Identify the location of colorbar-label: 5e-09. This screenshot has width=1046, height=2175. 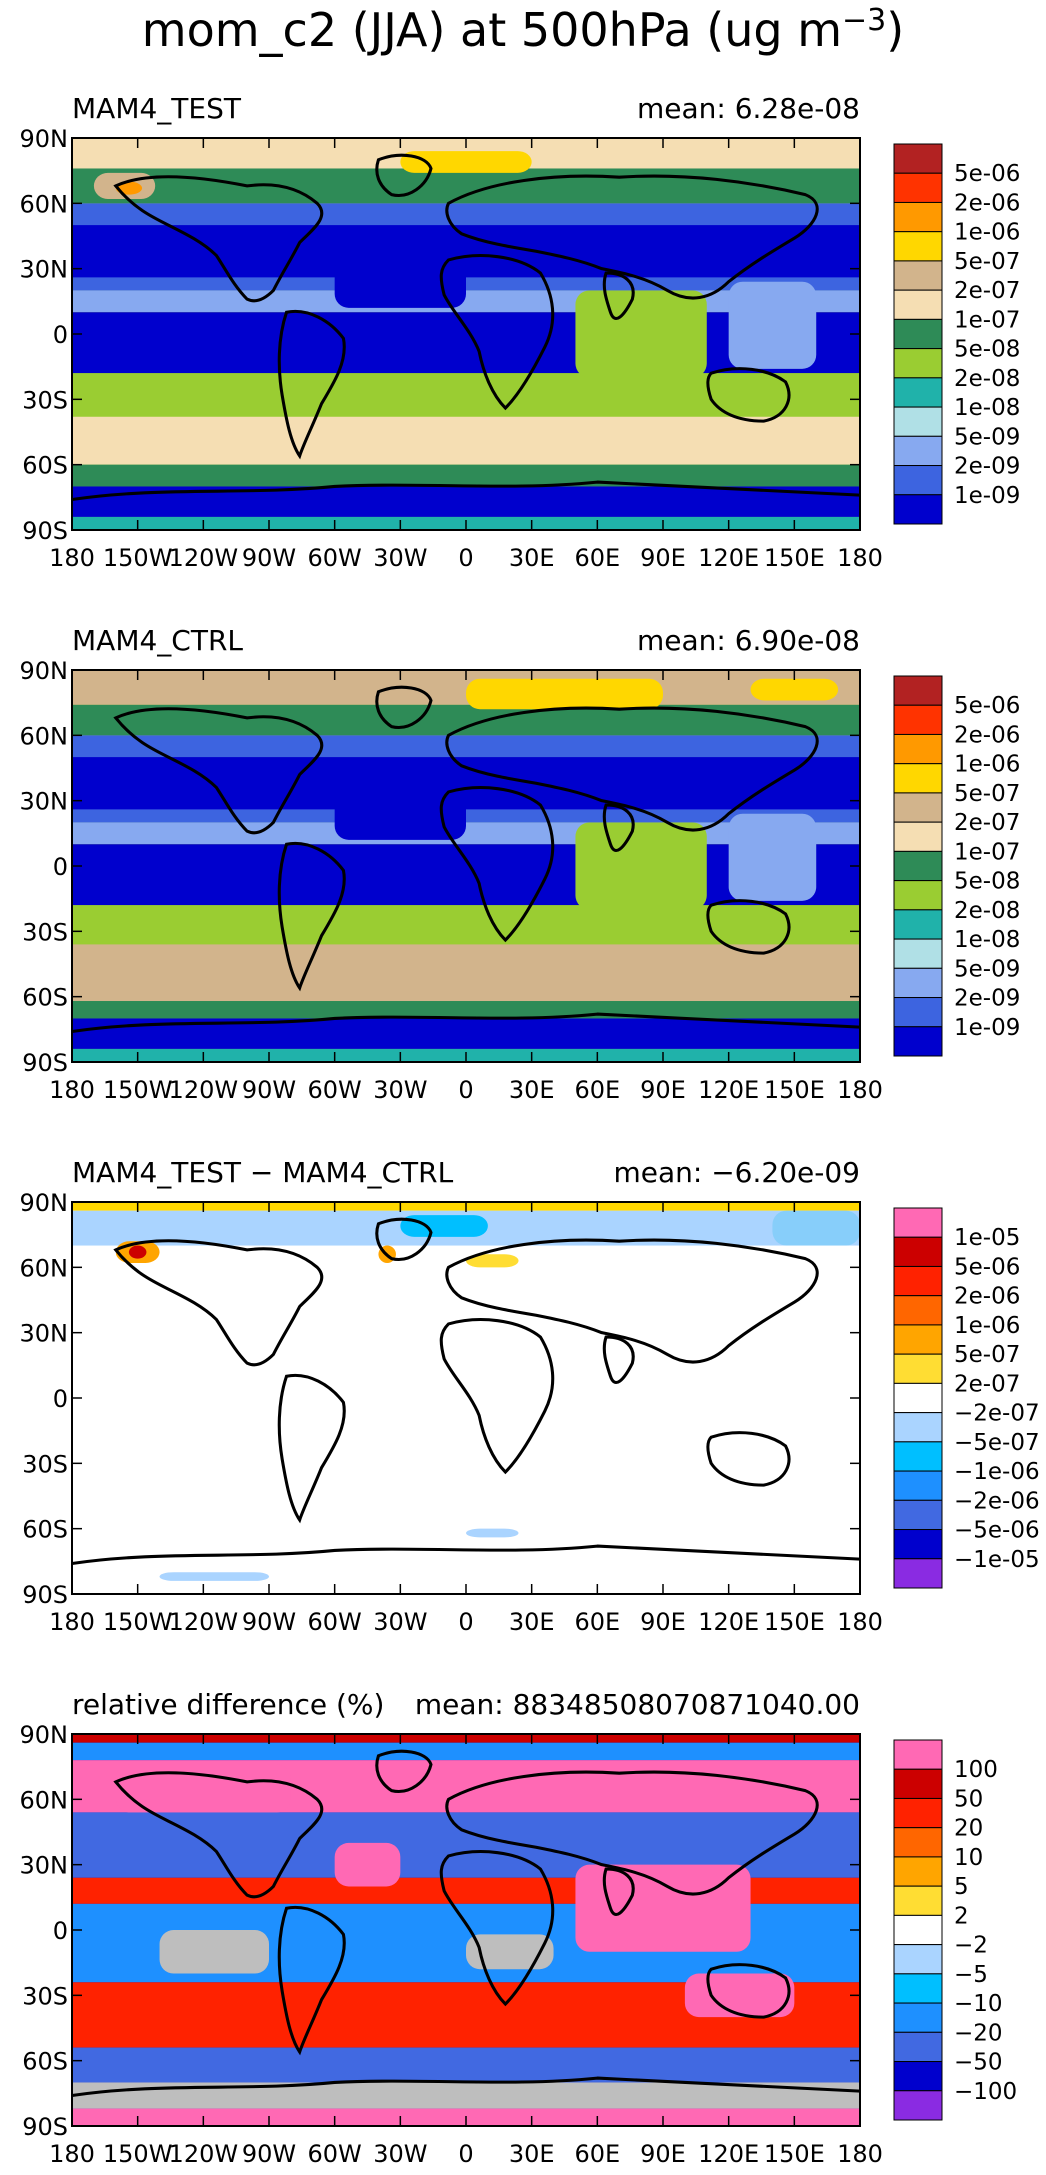
(987, 437).